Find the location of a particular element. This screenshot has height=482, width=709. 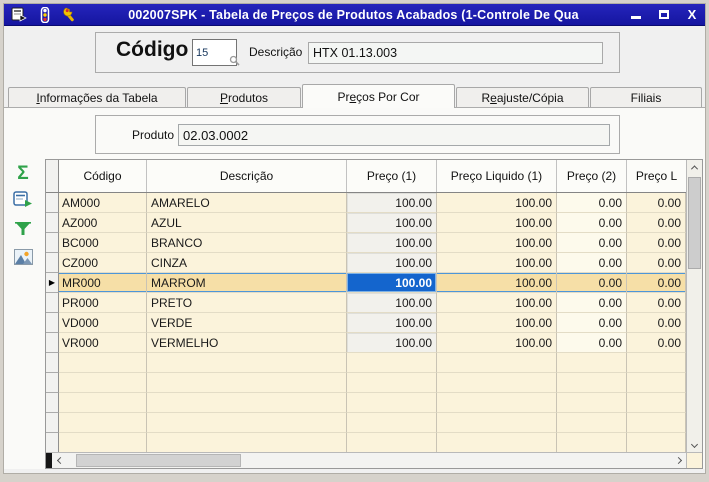

horizontal-scrollbar is located at coordinates (374, 460).